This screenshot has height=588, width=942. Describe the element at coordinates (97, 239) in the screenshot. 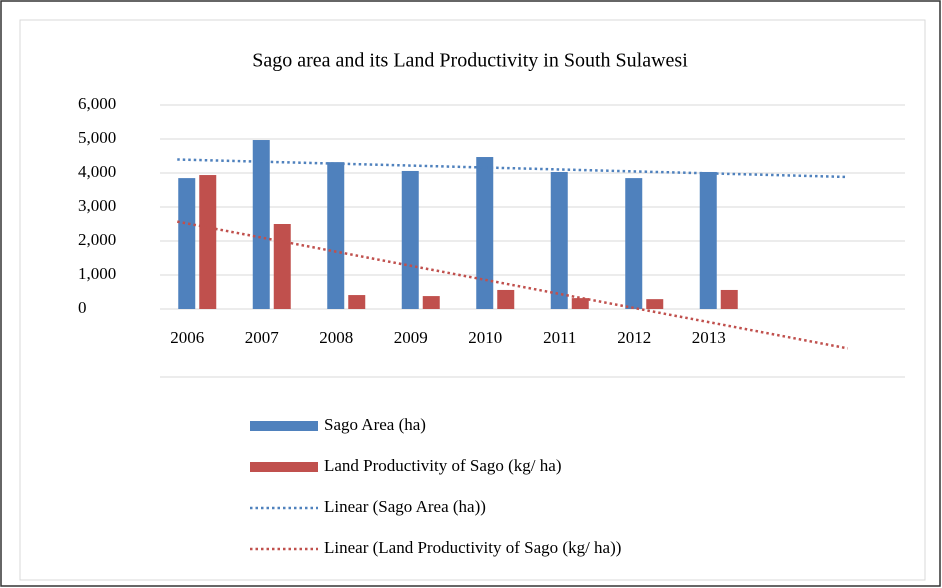

I see `y-tick-label: 2,000` at that location.